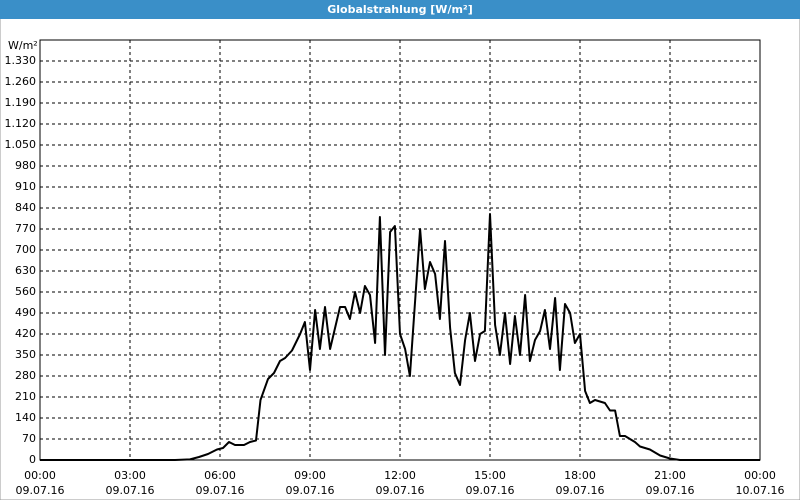 This screenshot has width=800, height=504. What do you see at coordinates (220, 475) in the screenshot?
I see `x-tick-label: 06:00` at bounding box center [220, 475].